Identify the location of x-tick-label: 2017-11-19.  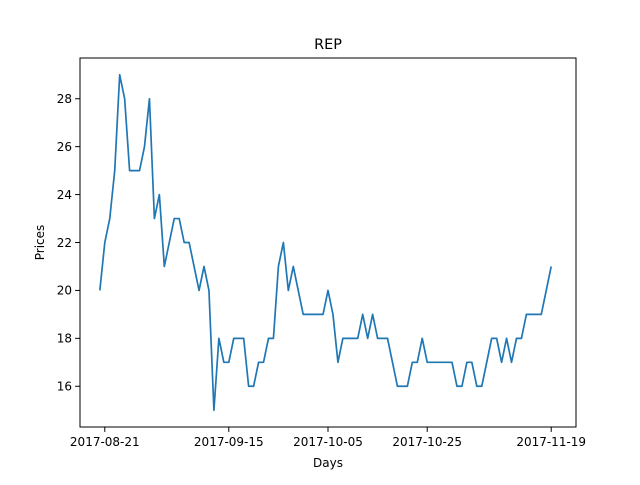
(551, 442).